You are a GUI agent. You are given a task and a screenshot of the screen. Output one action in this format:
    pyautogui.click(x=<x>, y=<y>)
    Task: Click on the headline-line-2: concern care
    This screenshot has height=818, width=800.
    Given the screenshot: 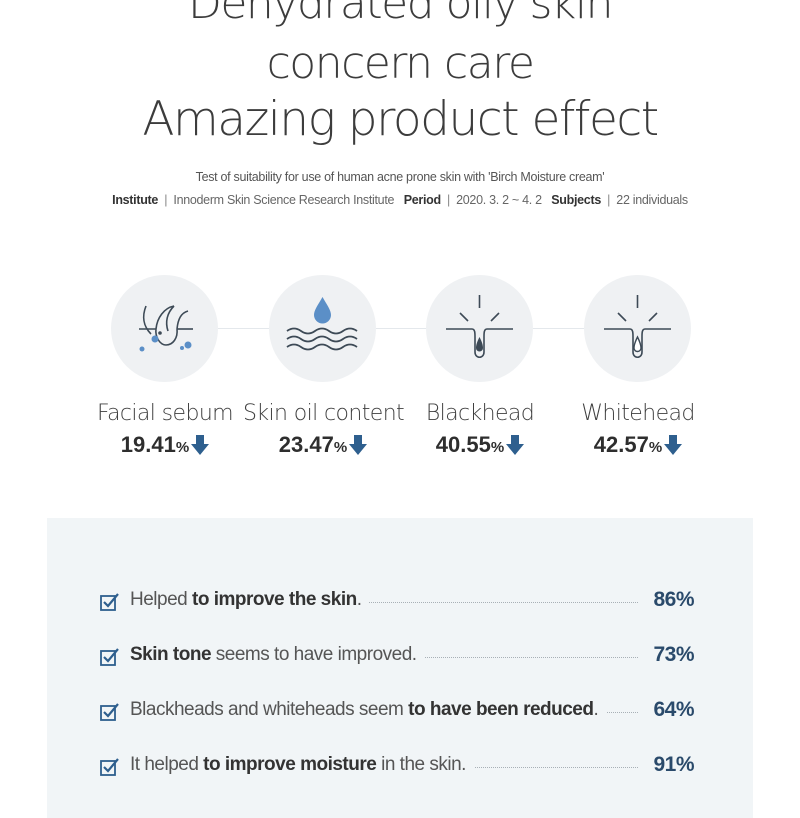 What is the action you would take?
    pyautogui.click(x=400, y=63)
    